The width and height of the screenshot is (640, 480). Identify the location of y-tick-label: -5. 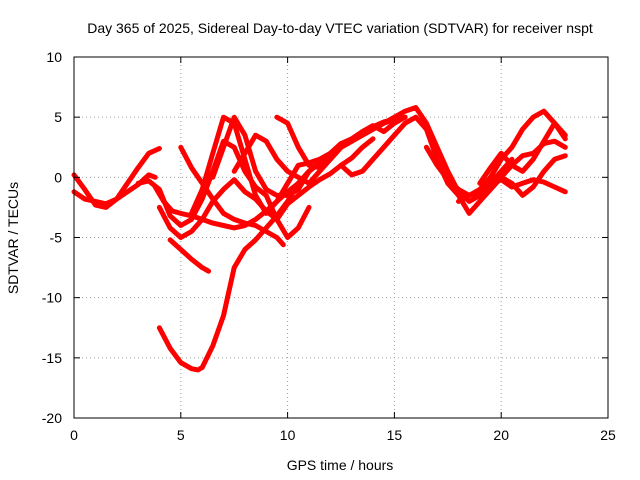
(56, 238).